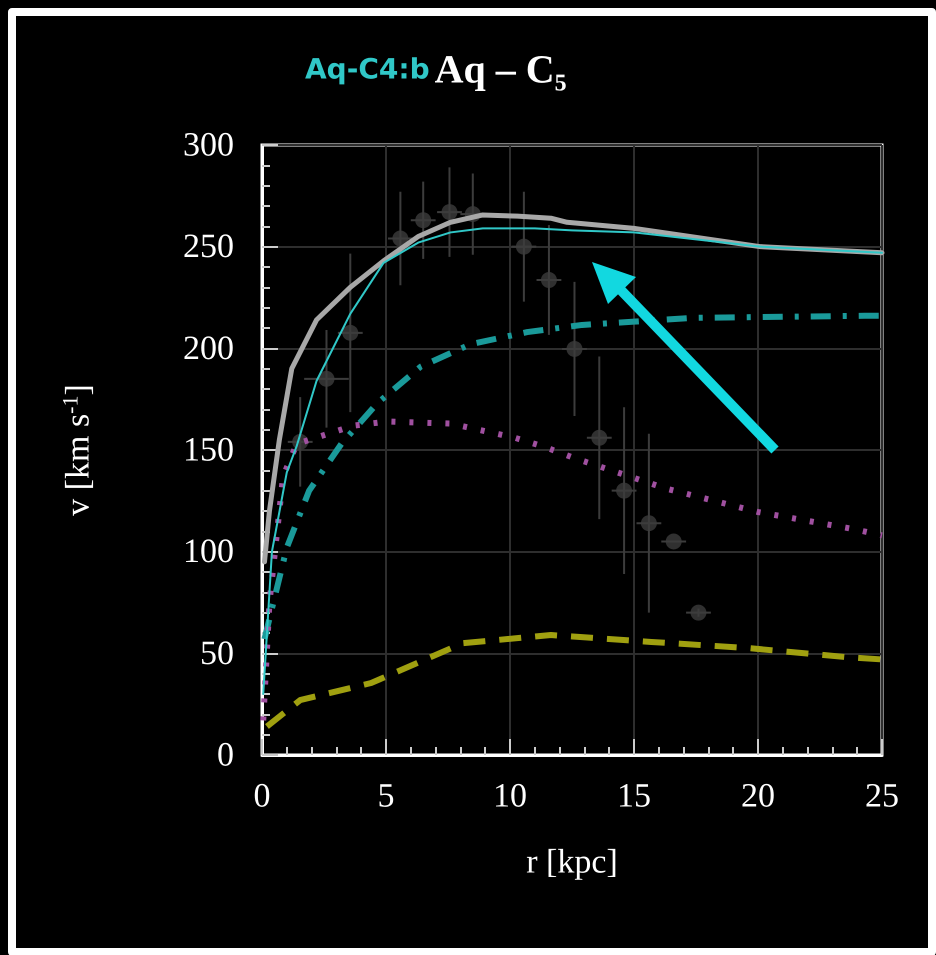 The image size is (936, 955). I want to click on y-tick-label: 150, so click(208, 450).